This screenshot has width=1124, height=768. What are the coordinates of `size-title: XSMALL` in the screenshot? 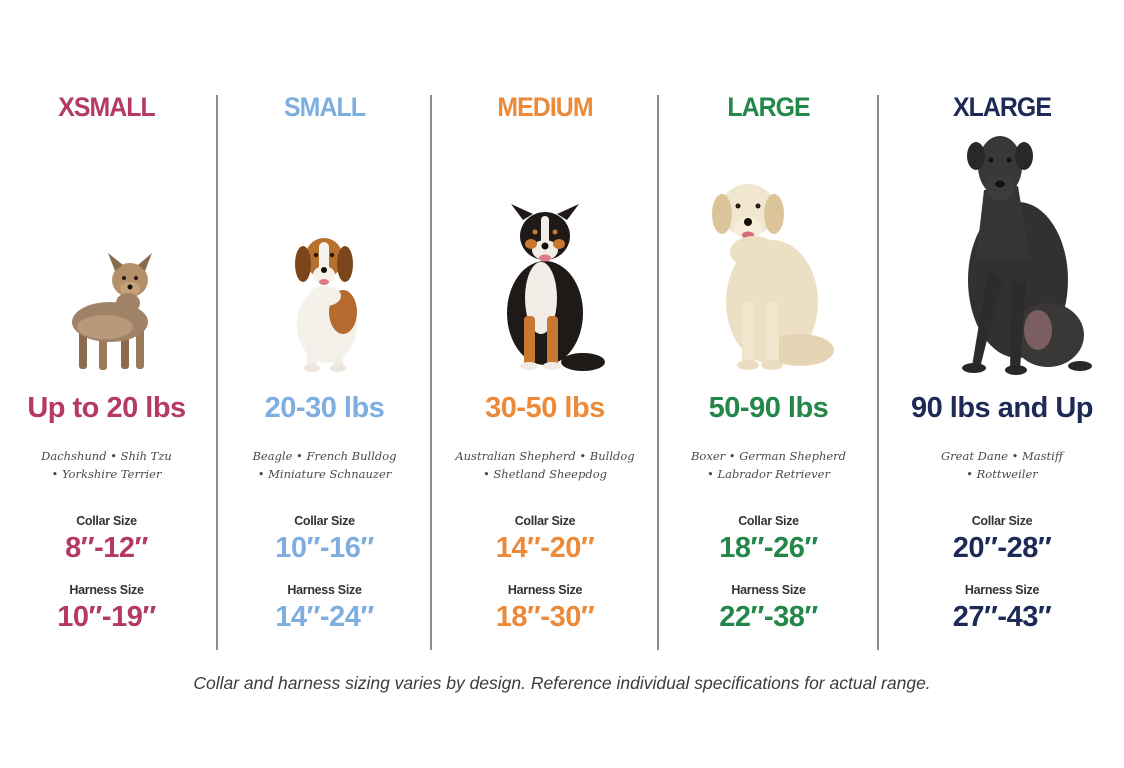 It's located at (107, 107).